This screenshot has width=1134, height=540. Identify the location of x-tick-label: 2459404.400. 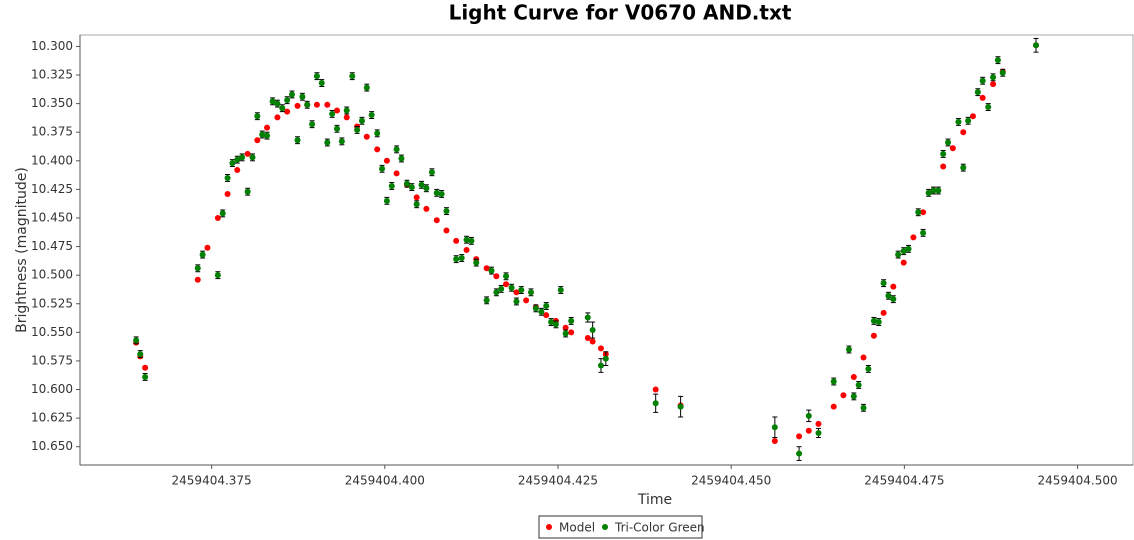
(385, 481).